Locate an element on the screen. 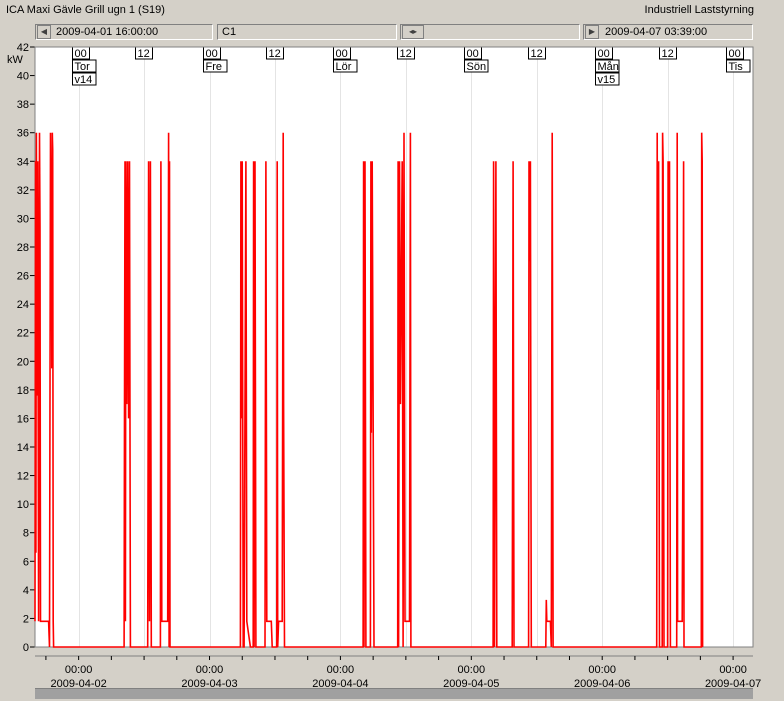 Image resolution: width=784 pixels, height=701 pixels. y-tick-label: 2 is located at coordinates (26, 619).